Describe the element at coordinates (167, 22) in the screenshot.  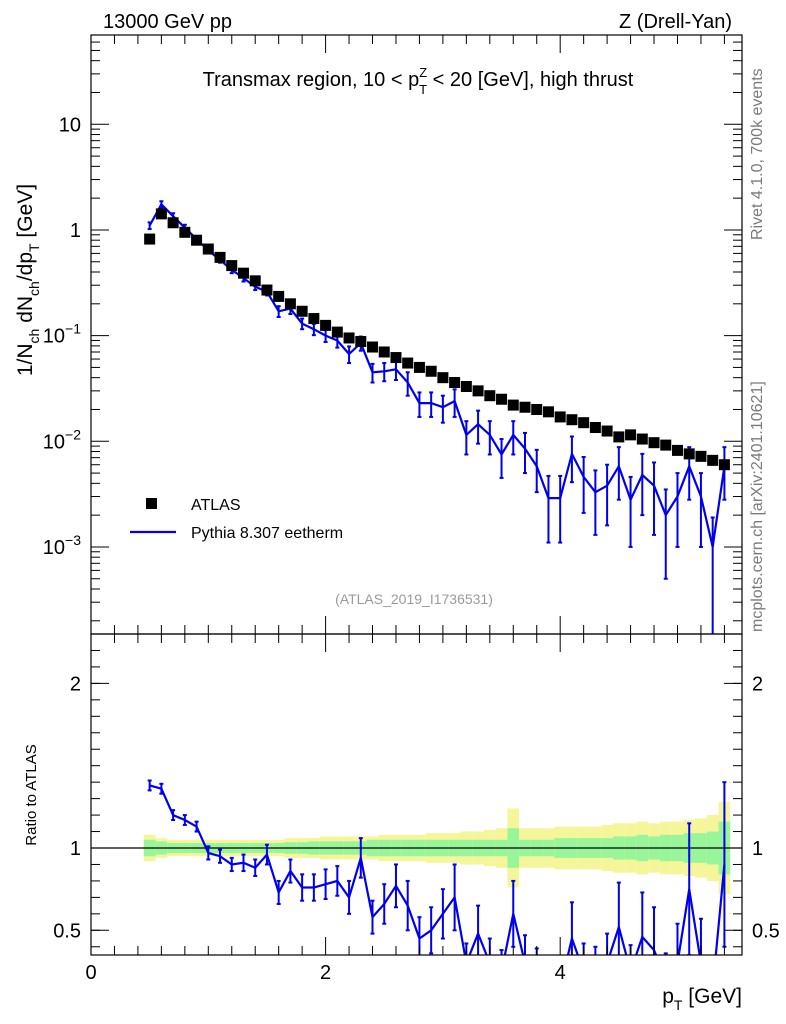
I see `energy-label: 13000 GeV pp` at that location.